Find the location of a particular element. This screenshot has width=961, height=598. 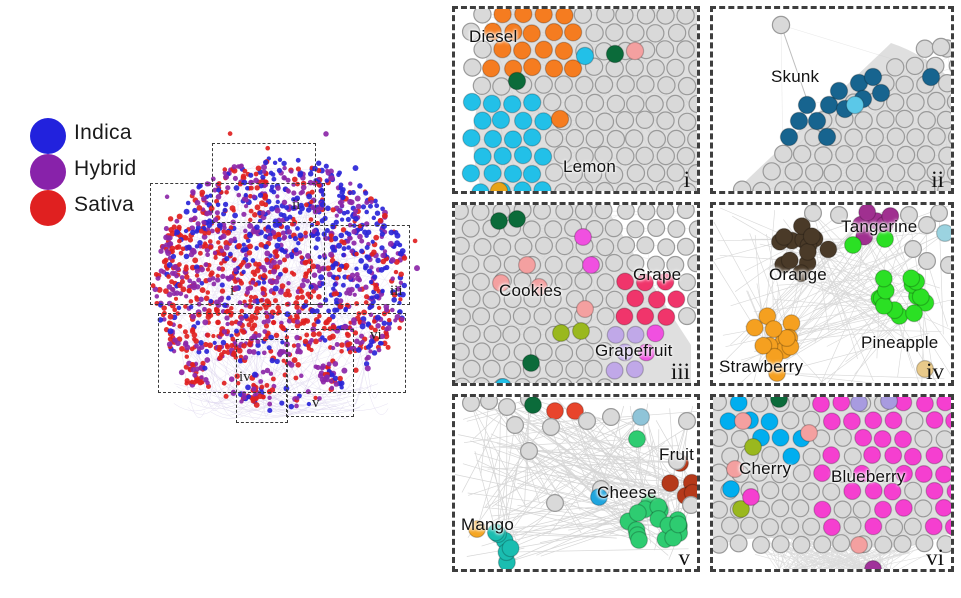

zoom-panel-iii: Cookies Grape Grapefruit iii is located at coordinates (576, 294).